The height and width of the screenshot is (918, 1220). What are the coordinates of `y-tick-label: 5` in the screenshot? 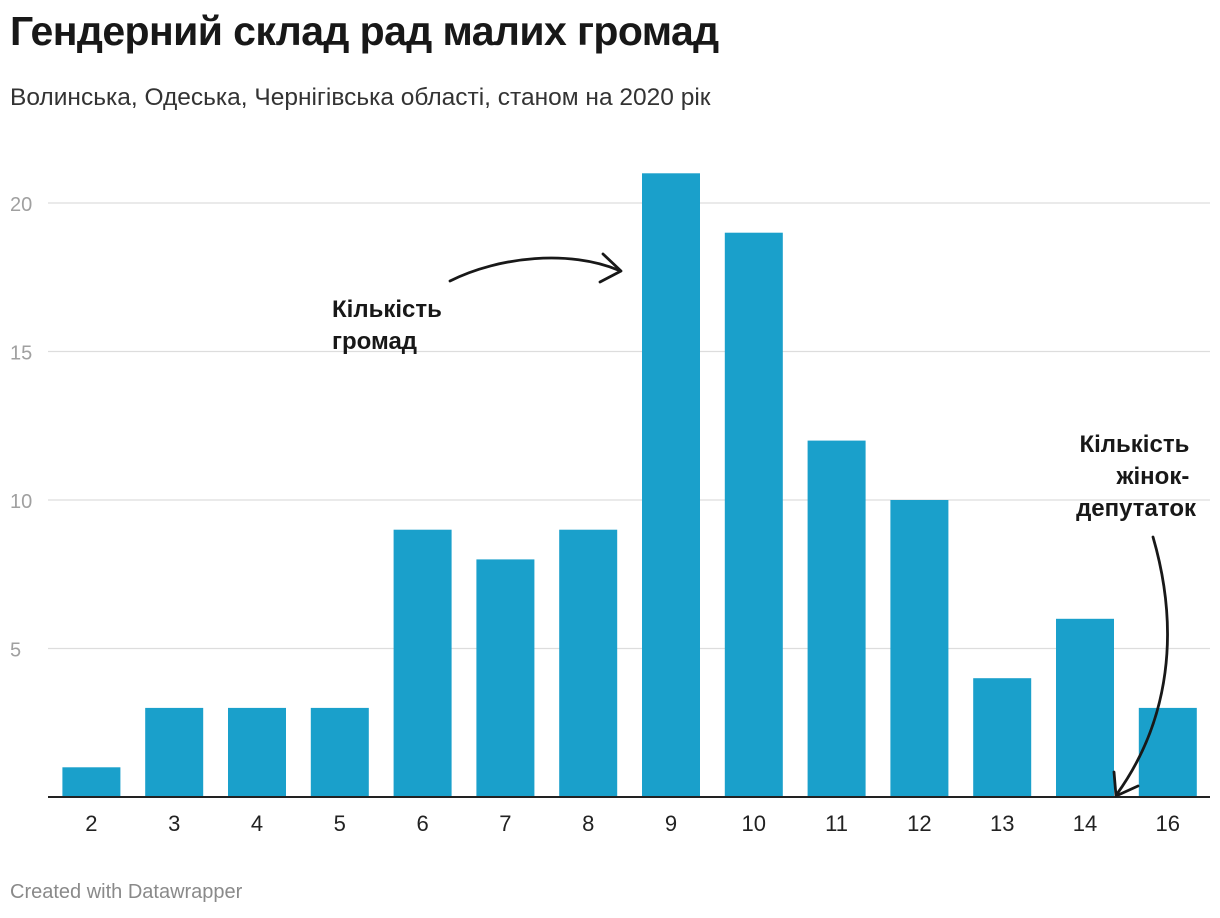 It's located at (15, 651).